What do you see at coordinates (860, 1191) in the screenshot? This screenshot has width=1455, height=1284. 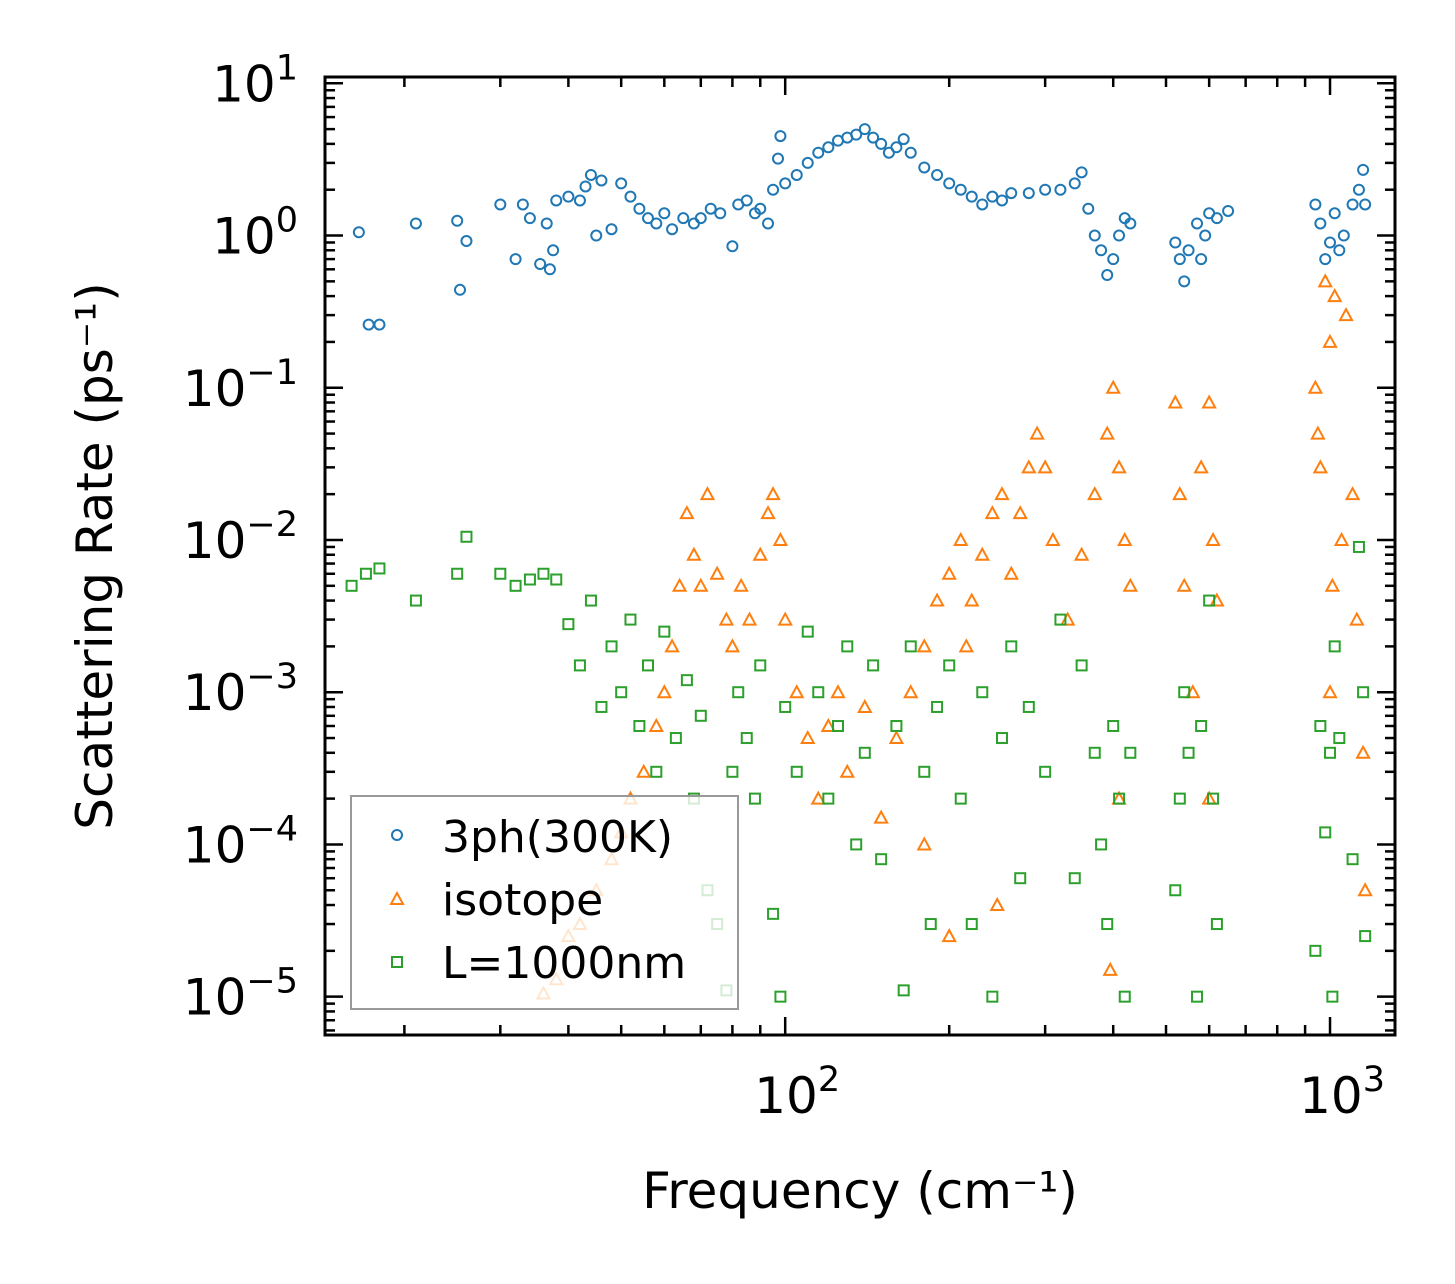 I see `x-axis-label: Frequency (cm⁻¹)` at bounding box center [860, 1191].